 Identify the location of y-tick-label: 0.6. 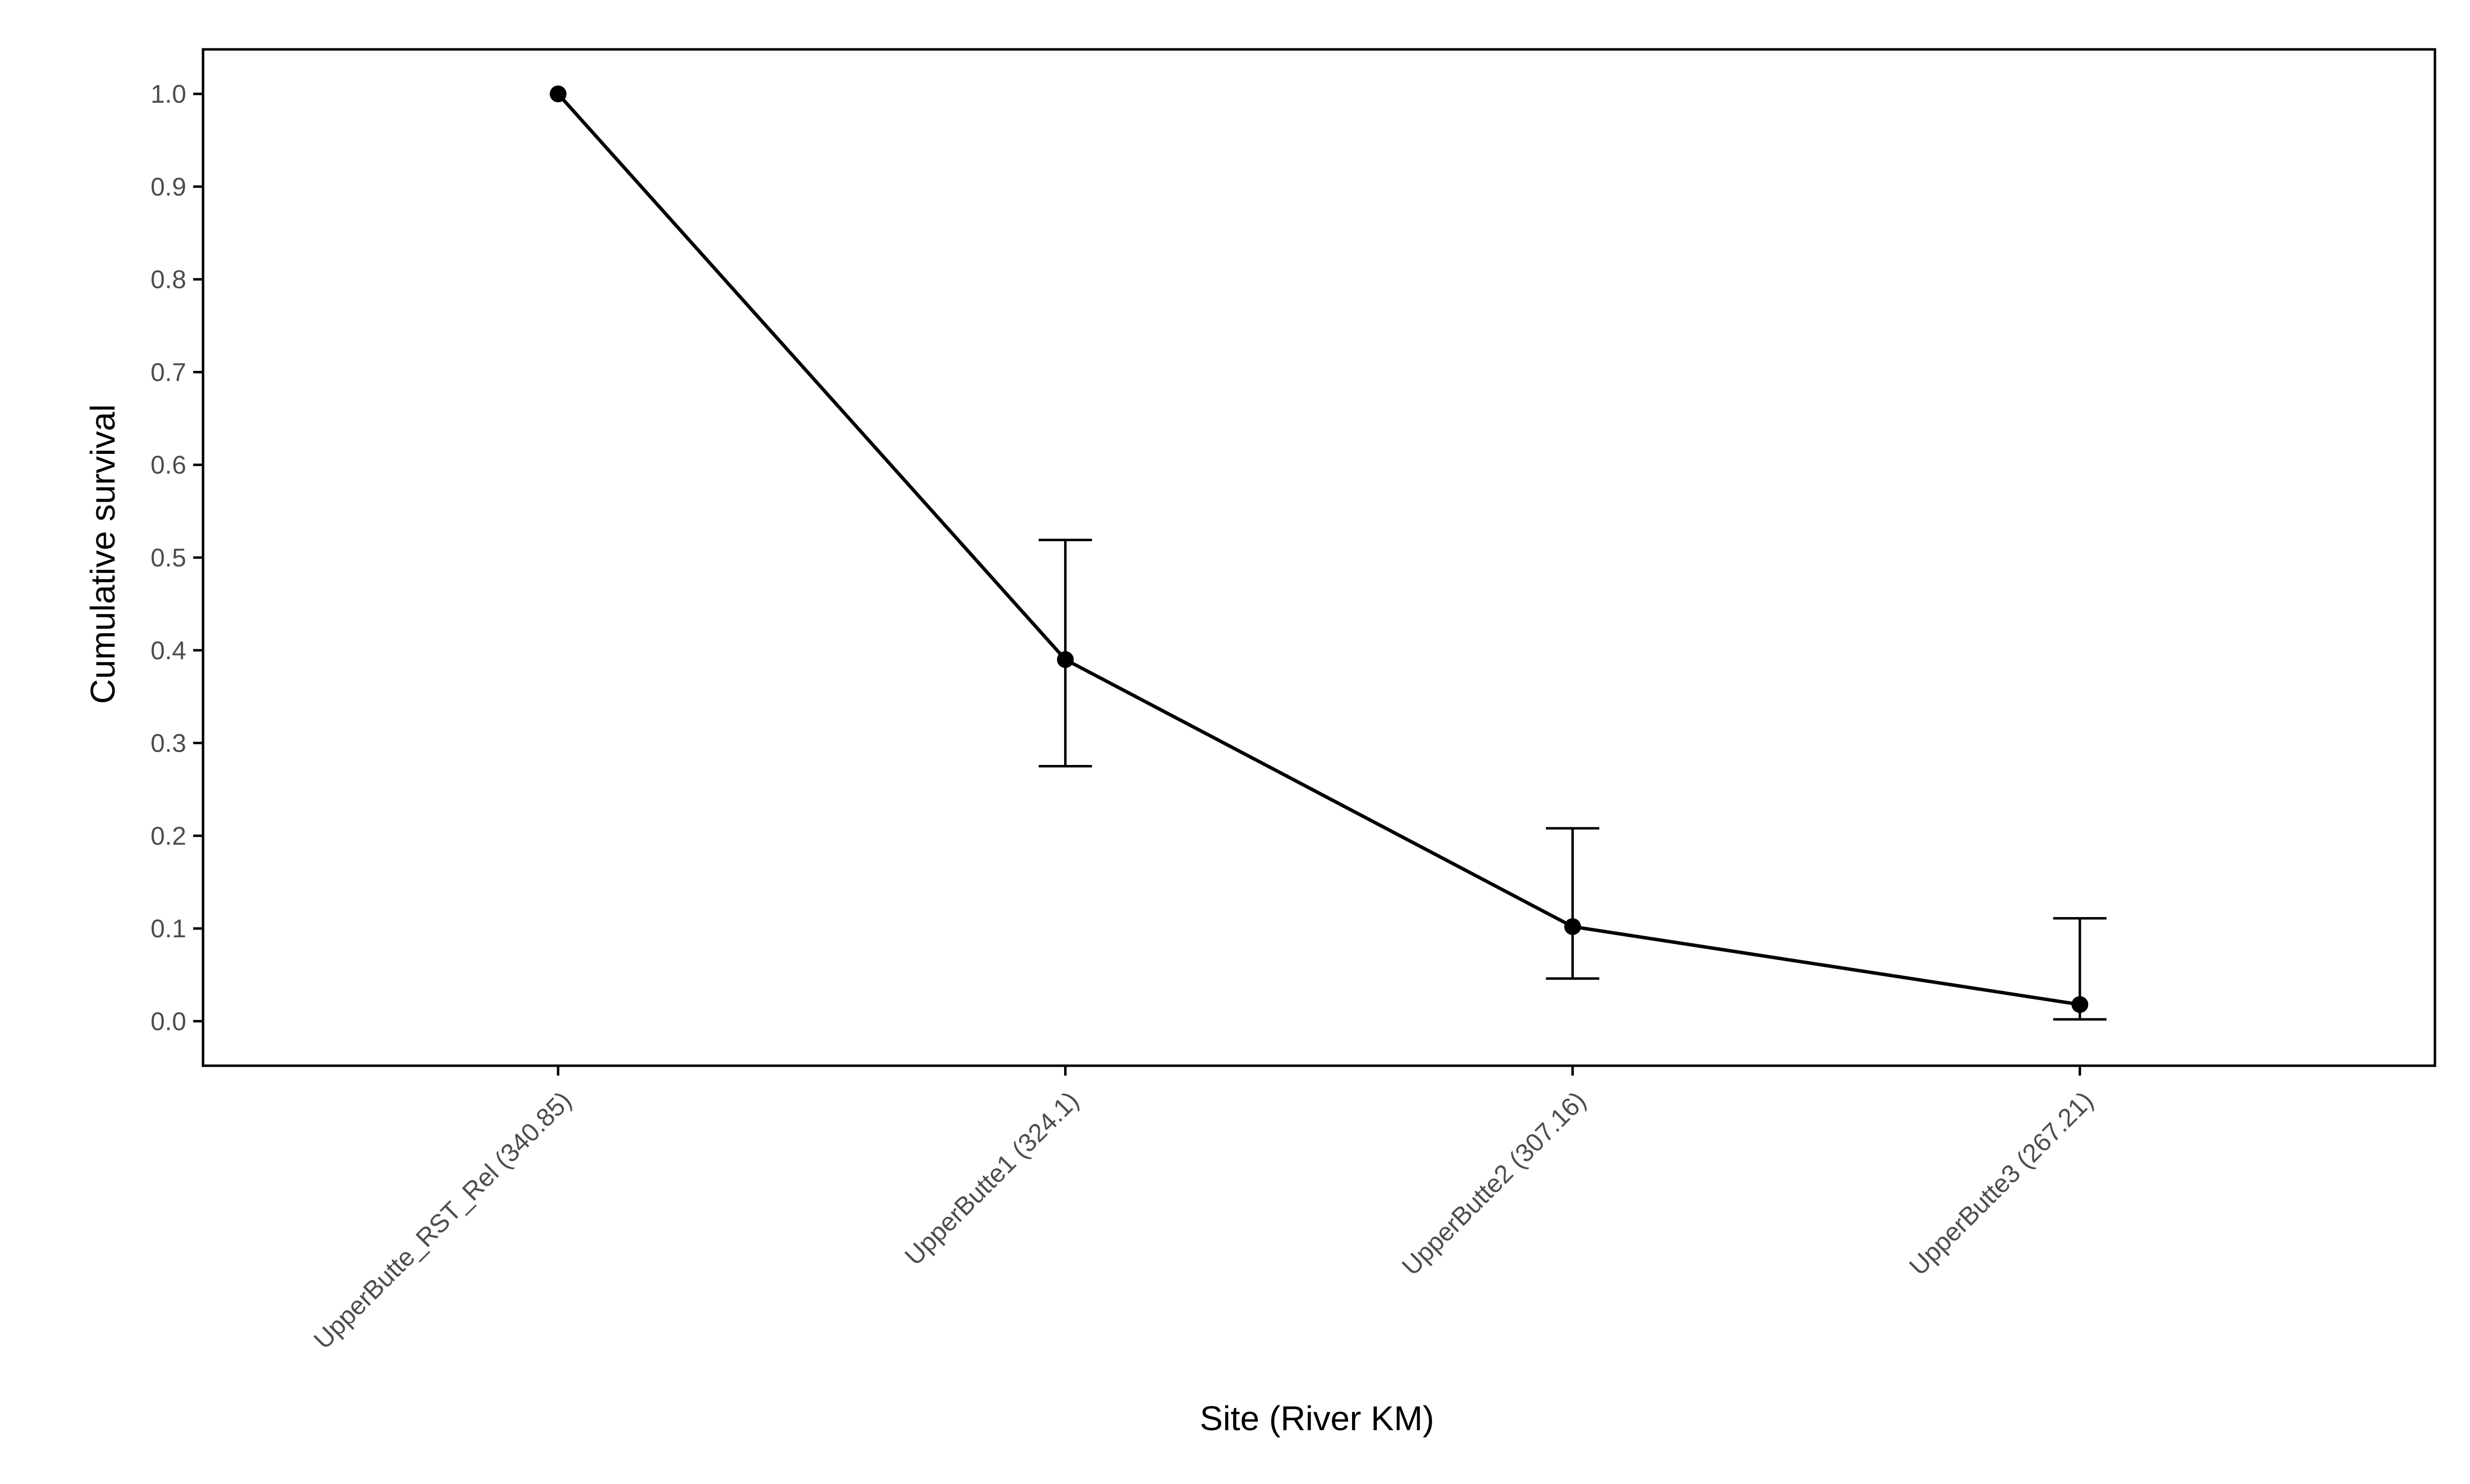
(168, 466).